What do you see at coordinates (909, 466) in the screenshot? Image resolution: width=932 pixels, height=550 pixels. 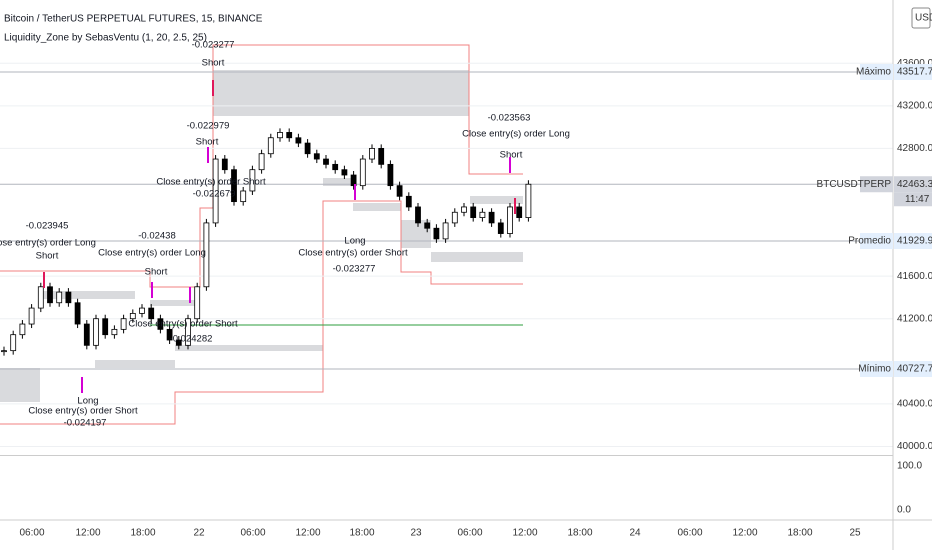 I see `lower-tick-label: 100.0` at bounding box center [909, 466].